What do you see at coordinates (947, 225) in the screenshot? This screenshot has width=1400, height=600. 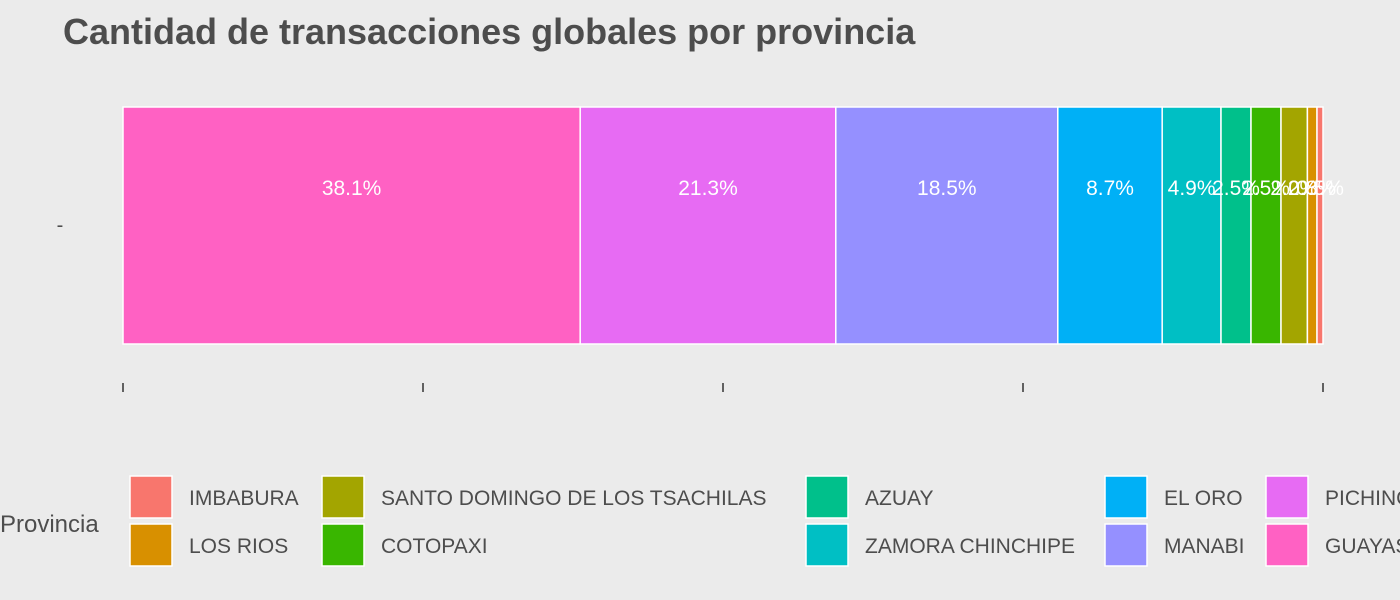 I see `bar-segment-manabi` at bounding box center [947, 225].